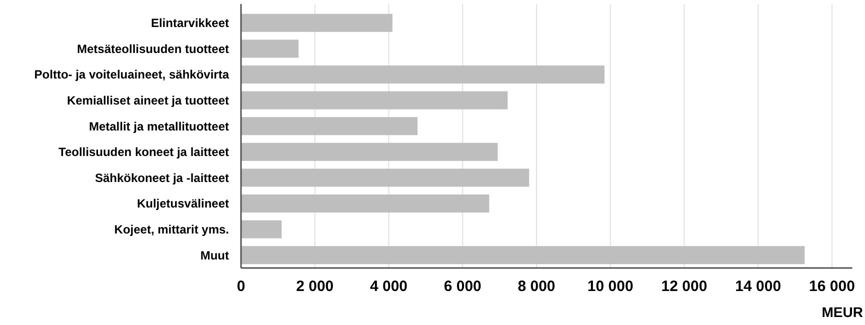 This screenshot has height=325, width=865. What do you see at coordinates (832, 286) in the screenshot?
I see `x-tick-label: 16 000` at bounding box center [832, 286].